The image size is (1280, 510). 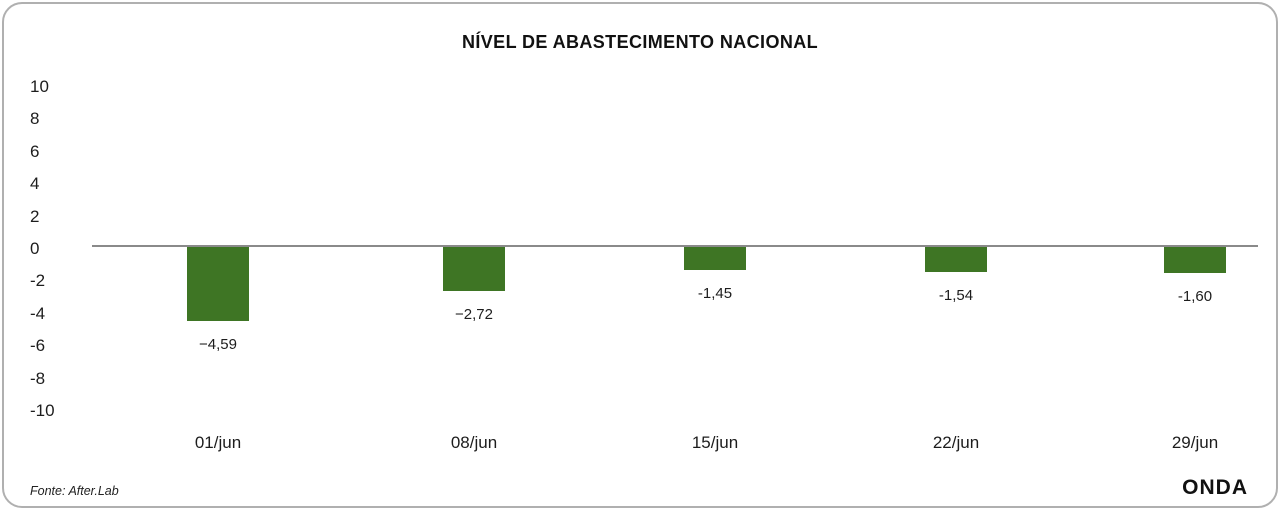 I want to click on bar-22-jun, so click(x=956, y=259).